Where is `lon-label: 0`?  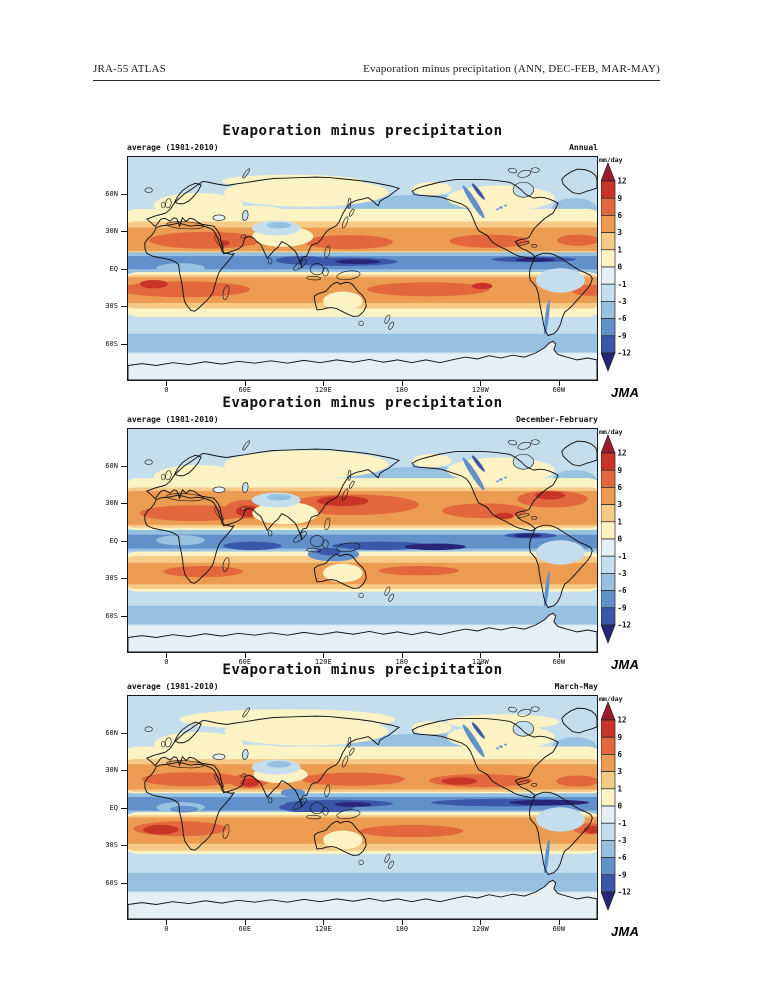 lon-label: 0 is located at coordinates (166, 390).